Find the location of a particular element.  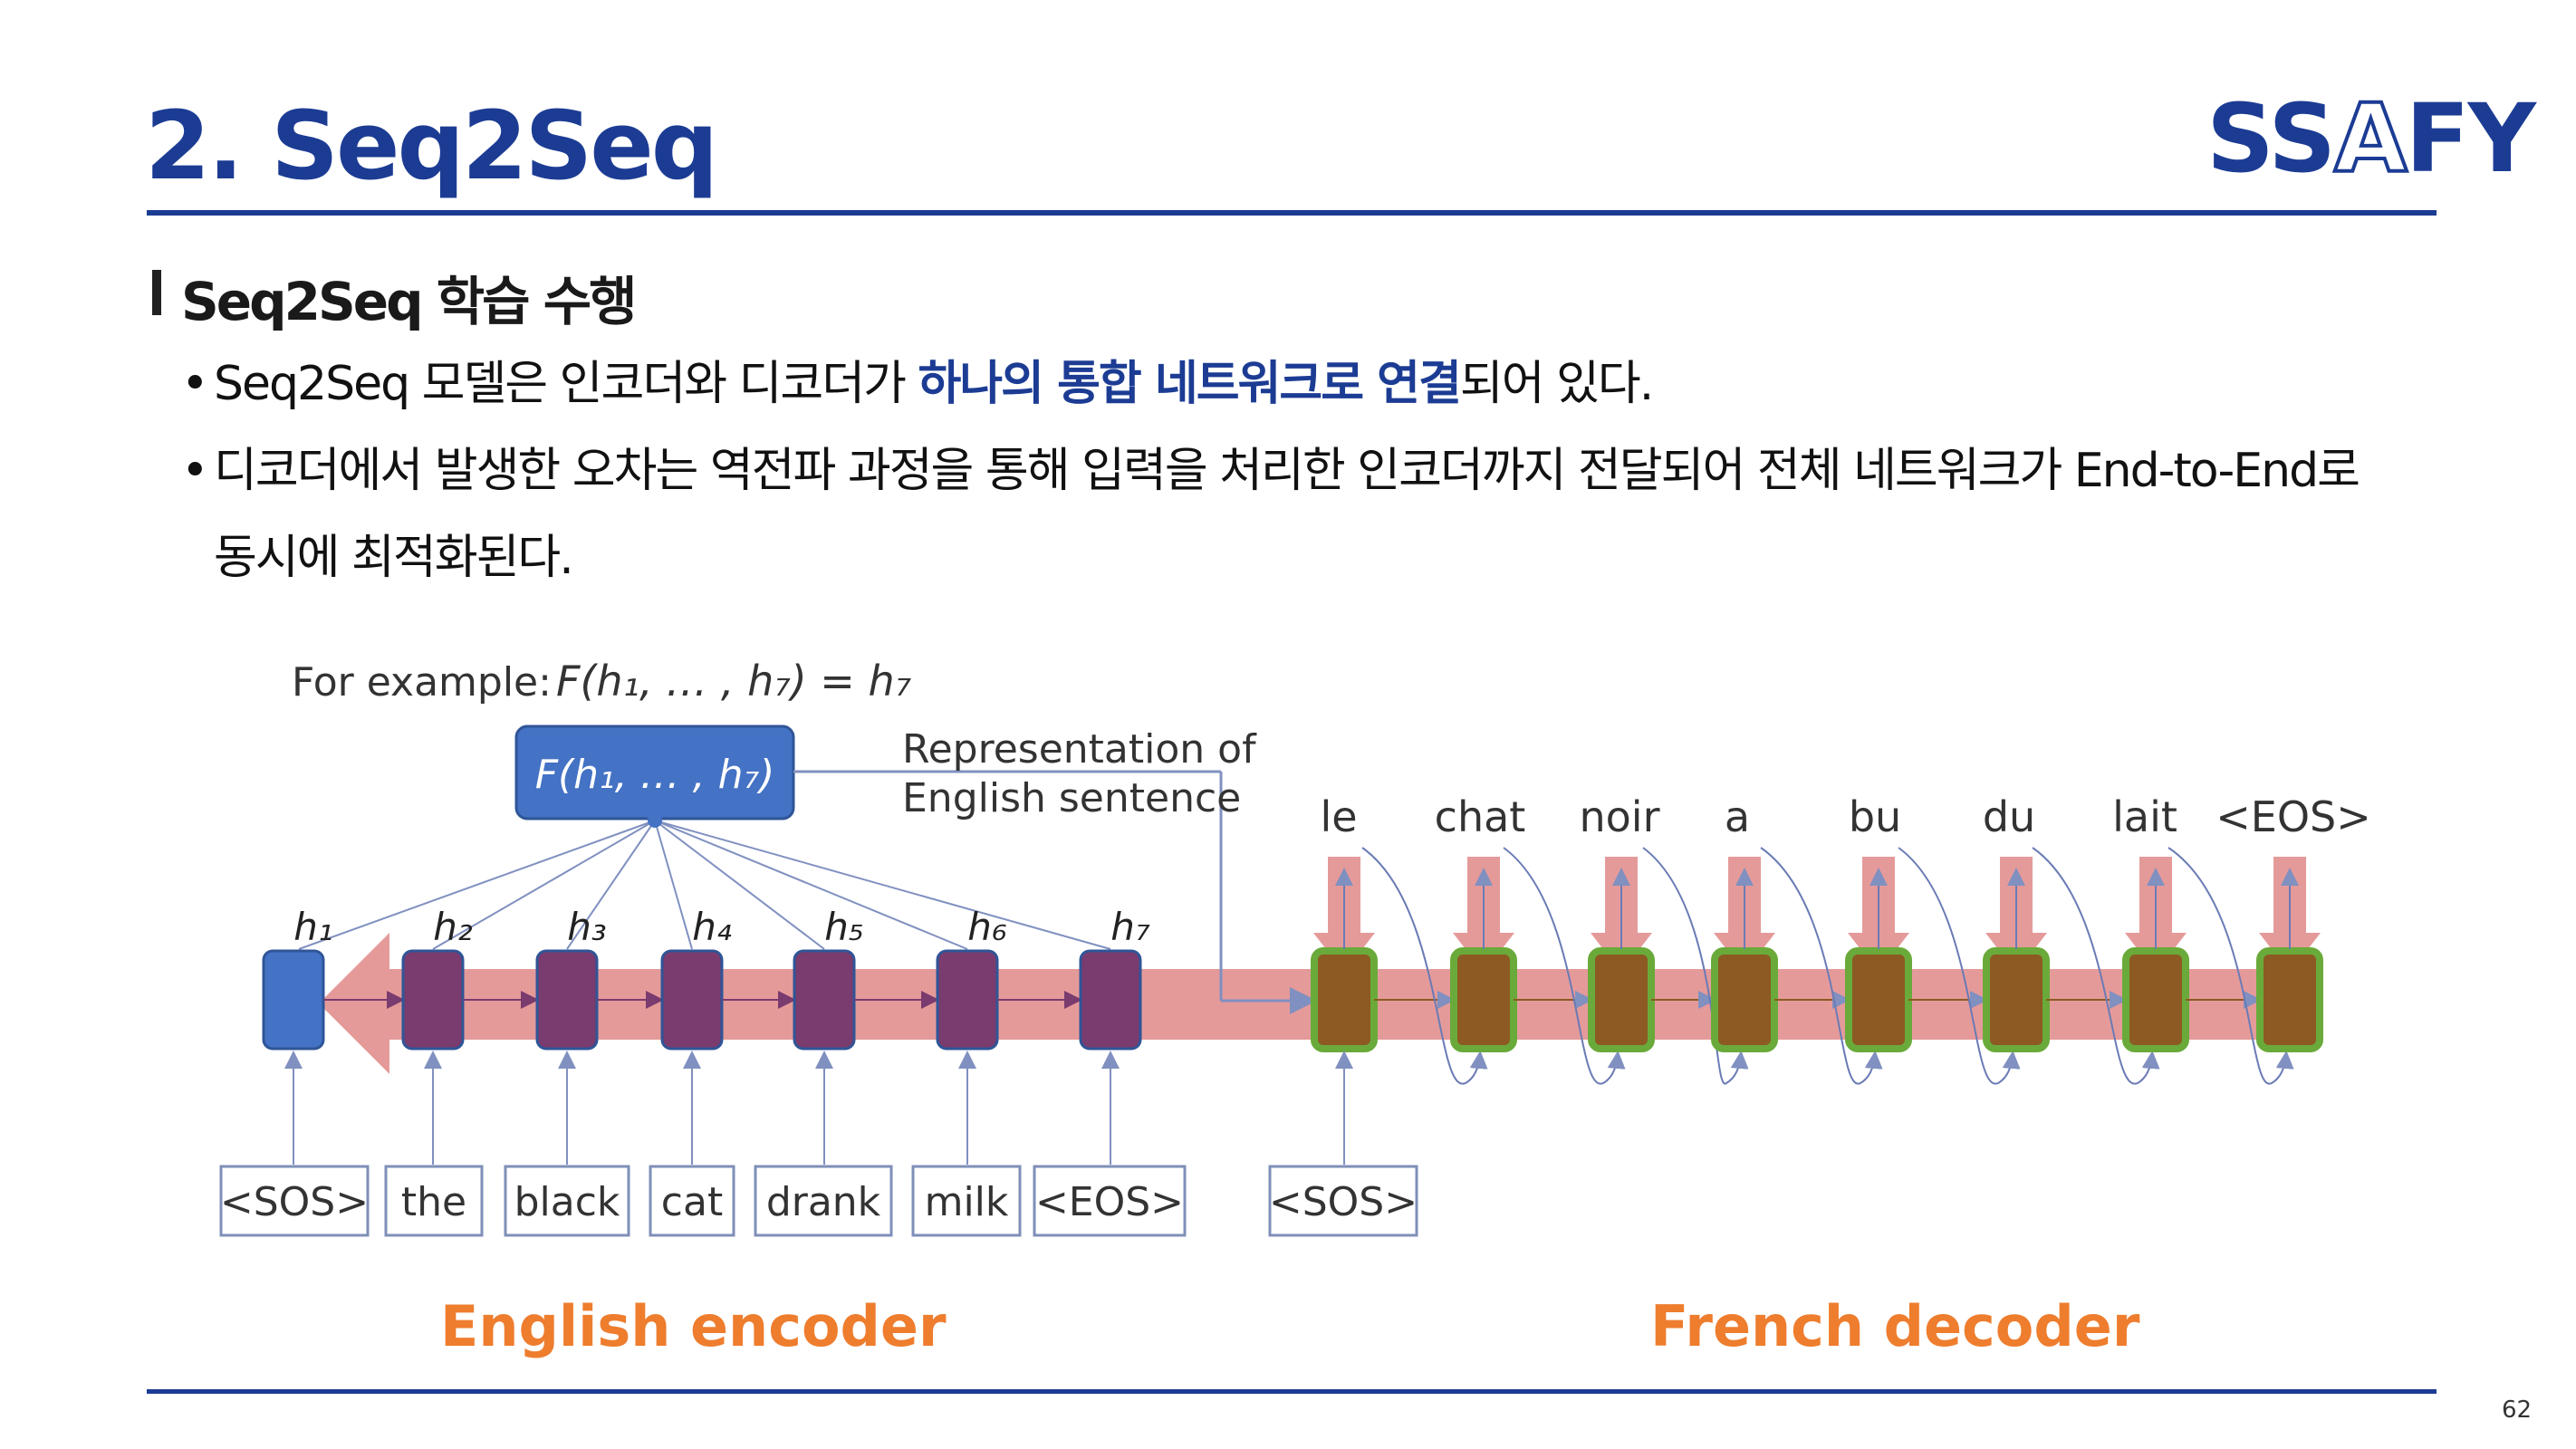

representation-label-line-1: Representation of is located at coordinates (1079, 749).